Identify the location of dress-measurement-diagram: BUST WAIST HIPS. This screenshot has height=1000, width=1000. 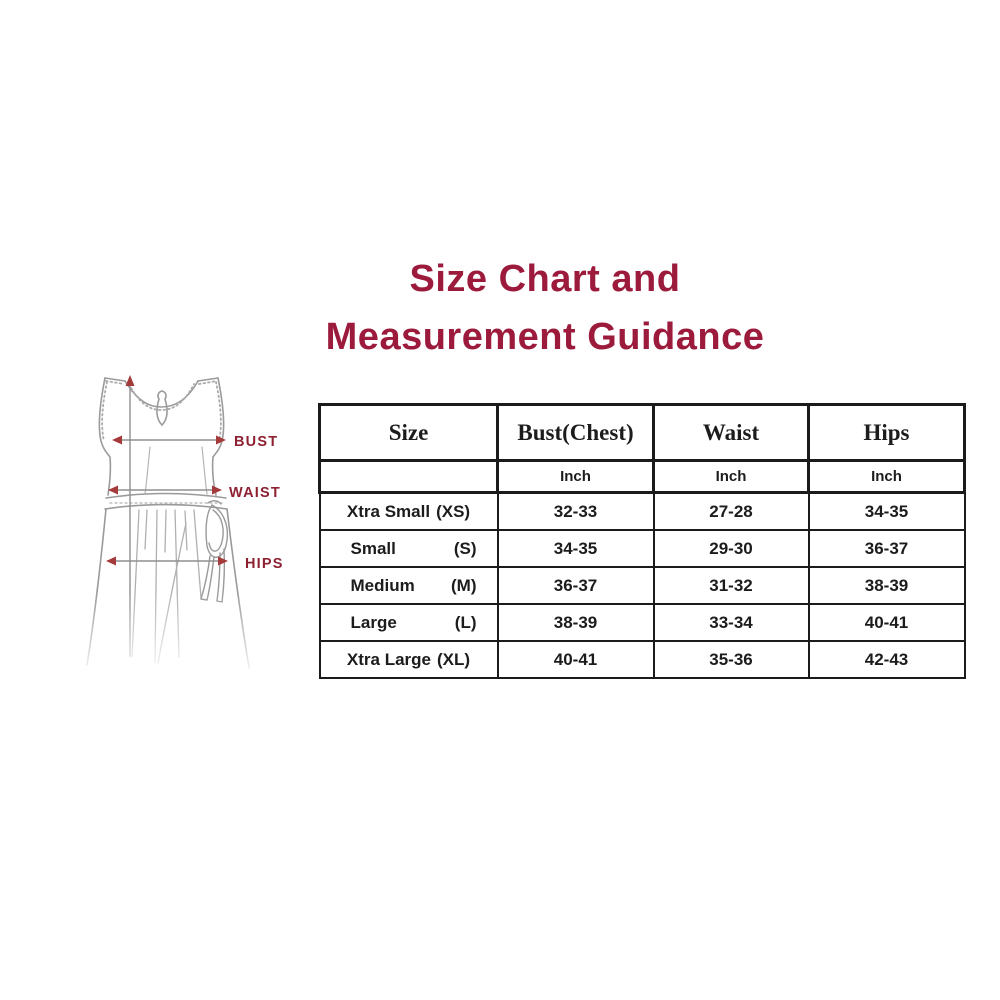
(197, 540).